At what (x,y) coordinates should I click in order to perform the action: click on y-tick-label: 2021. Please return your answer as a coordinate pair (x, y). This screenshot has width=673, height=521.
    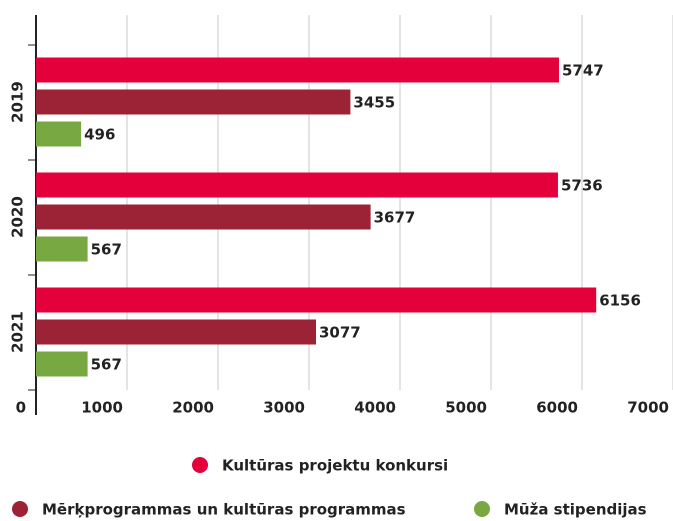
    Looking at the image, I should click on (18, 332).